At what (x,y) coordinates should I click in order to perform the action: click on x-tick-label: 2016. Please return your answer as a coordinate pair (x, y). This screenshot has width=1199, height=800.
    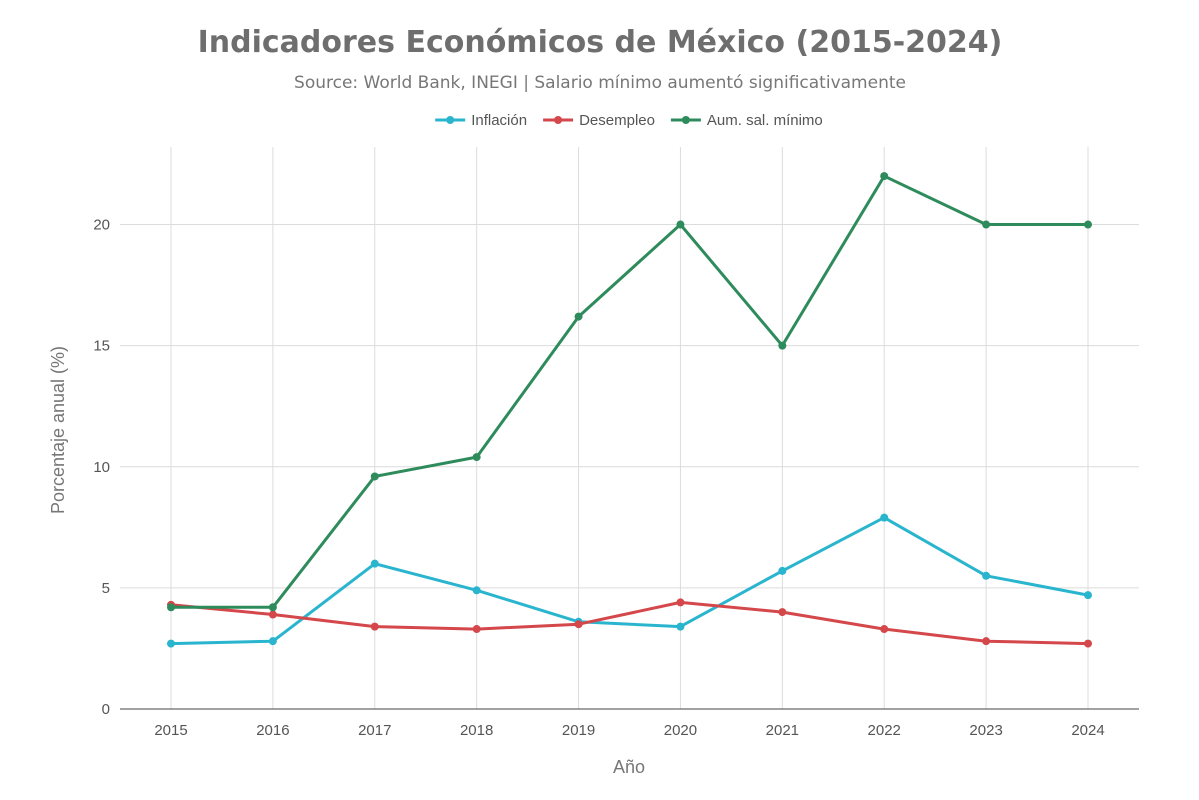
    Looking at the image, I should click on (272, 730).